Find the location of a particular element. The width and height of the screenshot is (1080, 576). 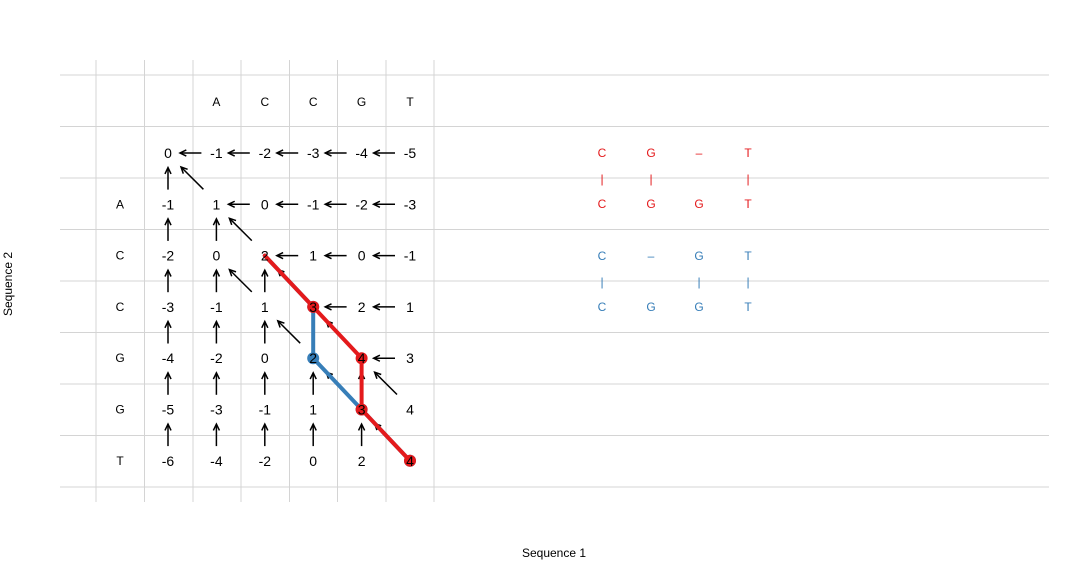

blue-align-bottom: C is located at coordinates (602, 307).